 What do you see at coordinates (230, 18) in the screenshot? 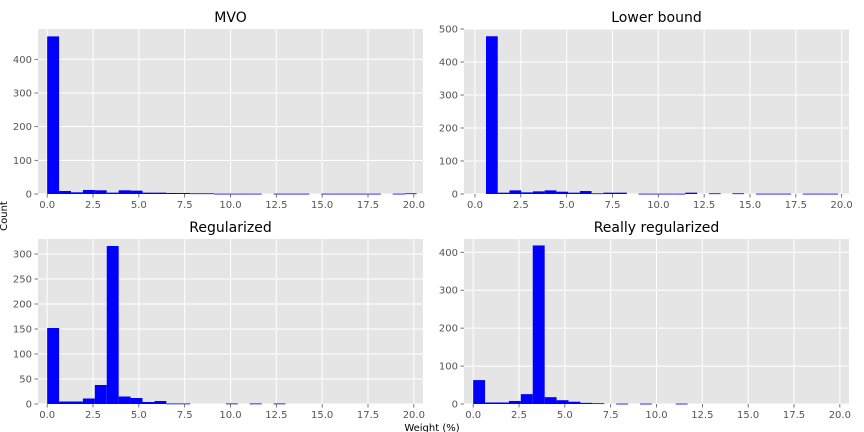
I see `chart-title: MVO` at bounding box center [230, 18].